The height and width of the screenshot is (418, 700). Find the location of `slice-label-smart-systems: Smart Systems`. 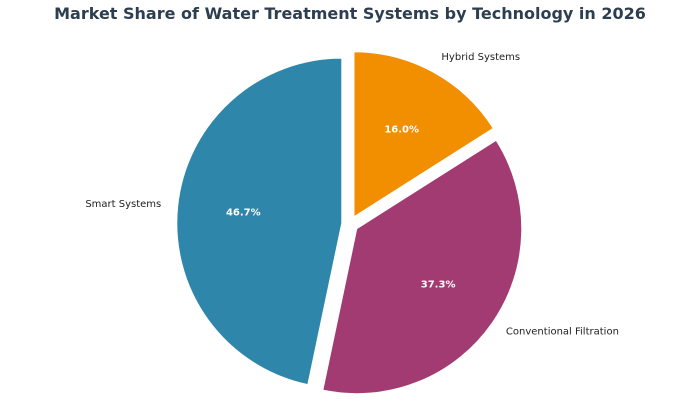

slice-label-smart-systems: Smart Systems is located at coordinates (123, 204).